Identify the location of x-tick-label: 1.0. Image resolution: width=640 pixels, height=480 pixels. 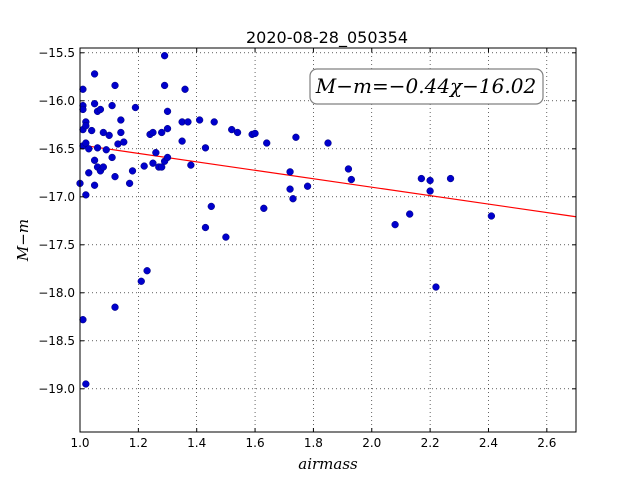
(79, 443).